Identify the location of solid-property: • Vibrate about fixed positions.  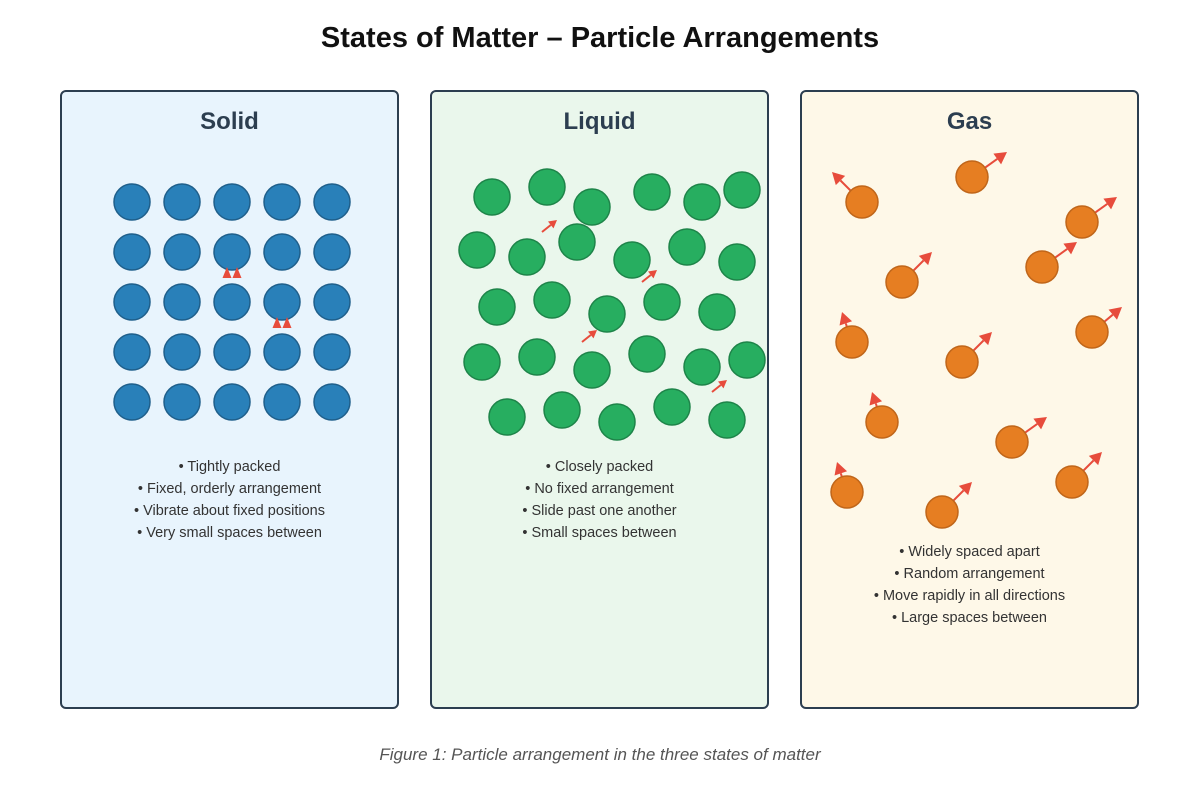
(229, 511).